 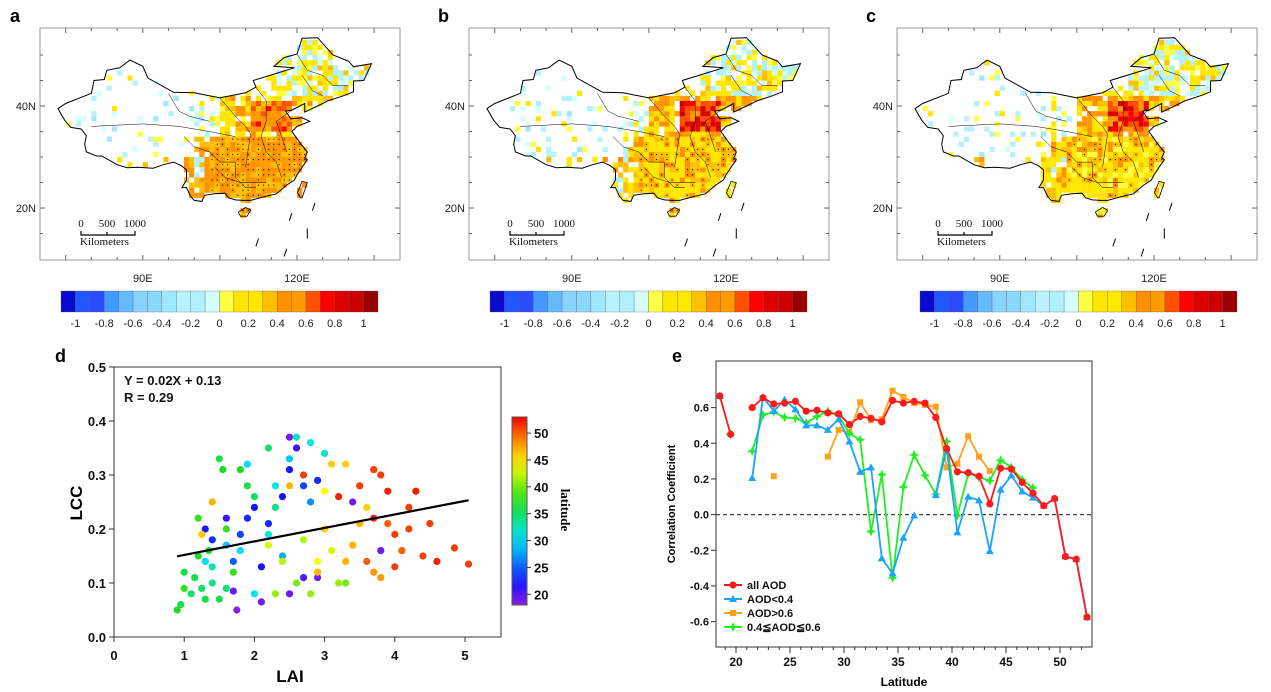 I want to click on nine-dash-line, so click(x=285, y=252).